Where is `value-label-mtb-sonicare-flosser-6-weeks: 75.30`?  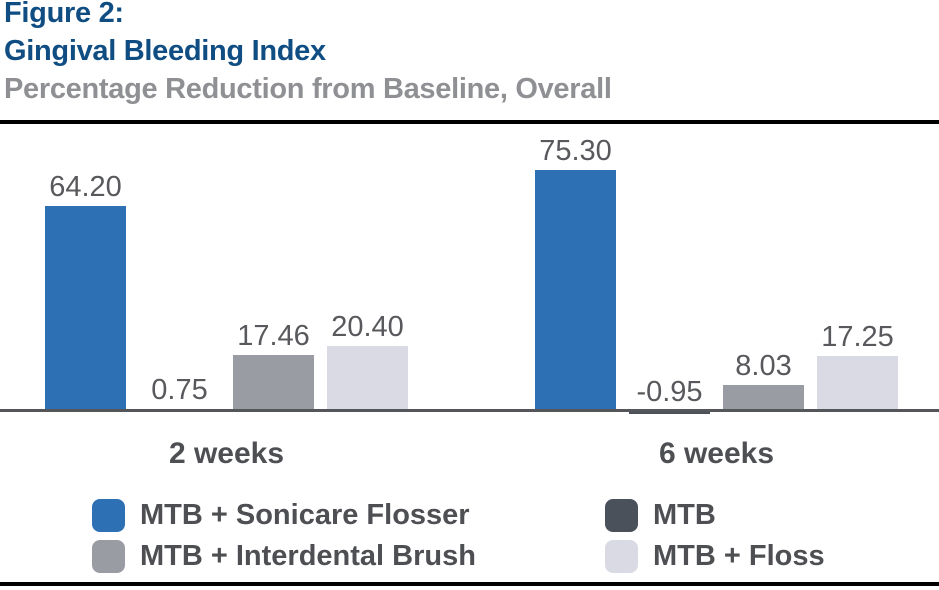
value-label-mtb-sonicare-flosser-6-weeks: 75.30 is located at coordinates (575, 151).